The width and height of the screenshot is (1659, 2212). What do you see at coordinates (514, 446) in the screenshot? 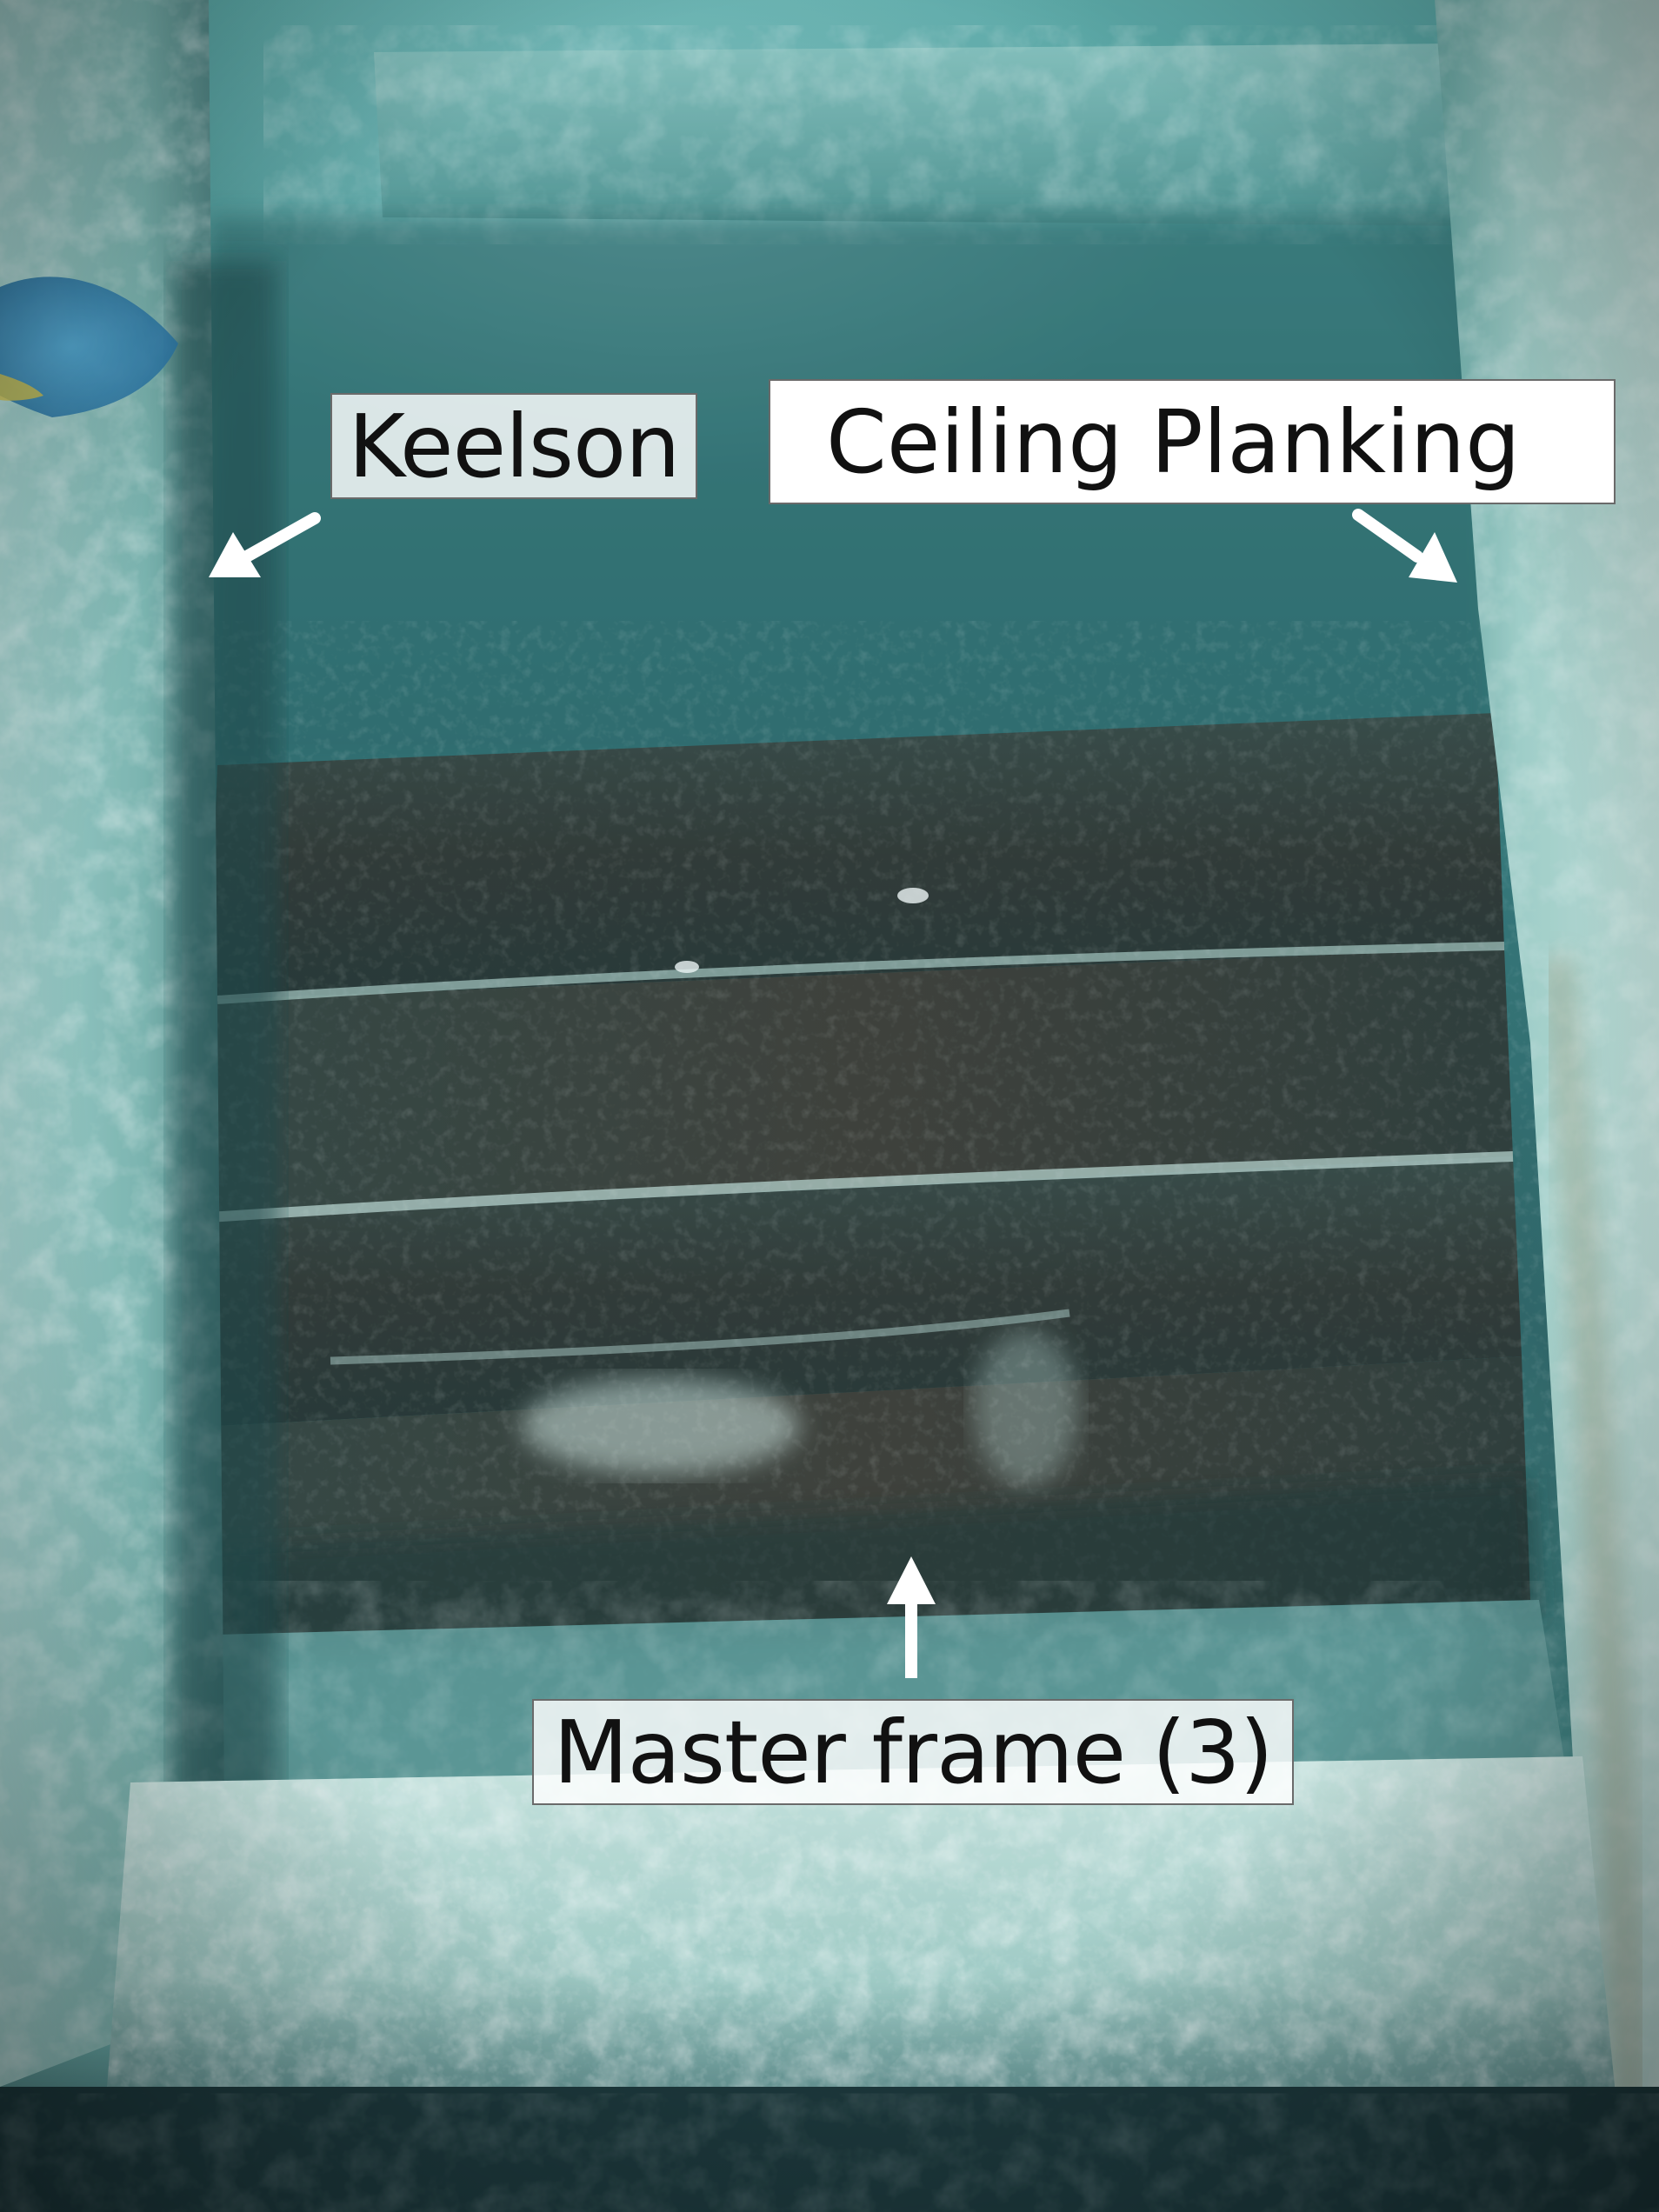
I see `keelson-label: Keelson` at bounding box center [514, 446].